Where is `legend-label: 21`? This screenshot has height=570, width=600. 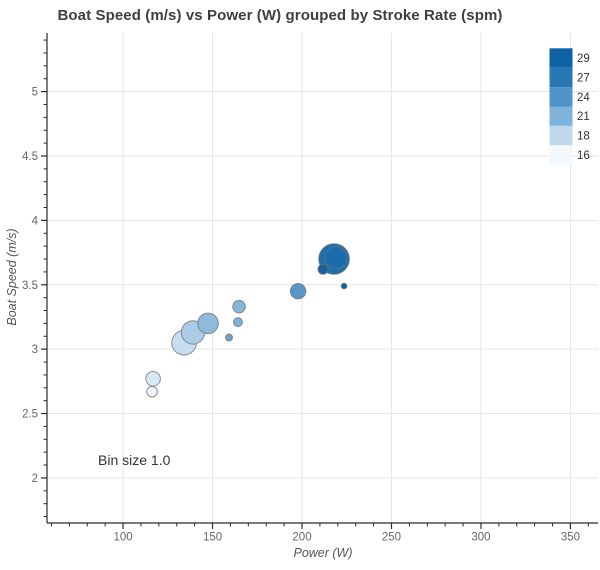
legend-label: 21 is located at coordinates (583, 117).